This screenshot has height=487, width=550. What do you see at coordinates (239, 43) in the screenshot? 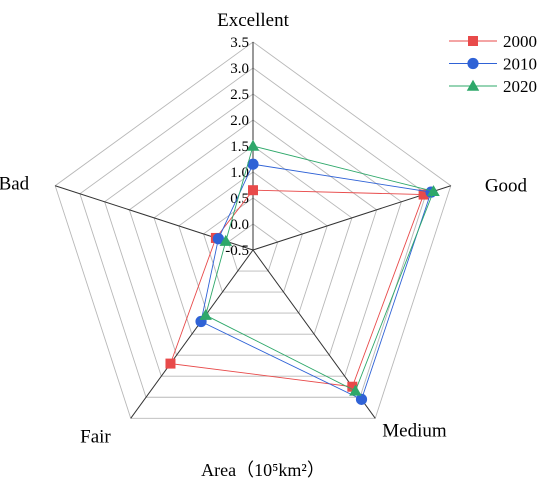
I see `tick-label: 3.5` at bounding box center [239, 43].